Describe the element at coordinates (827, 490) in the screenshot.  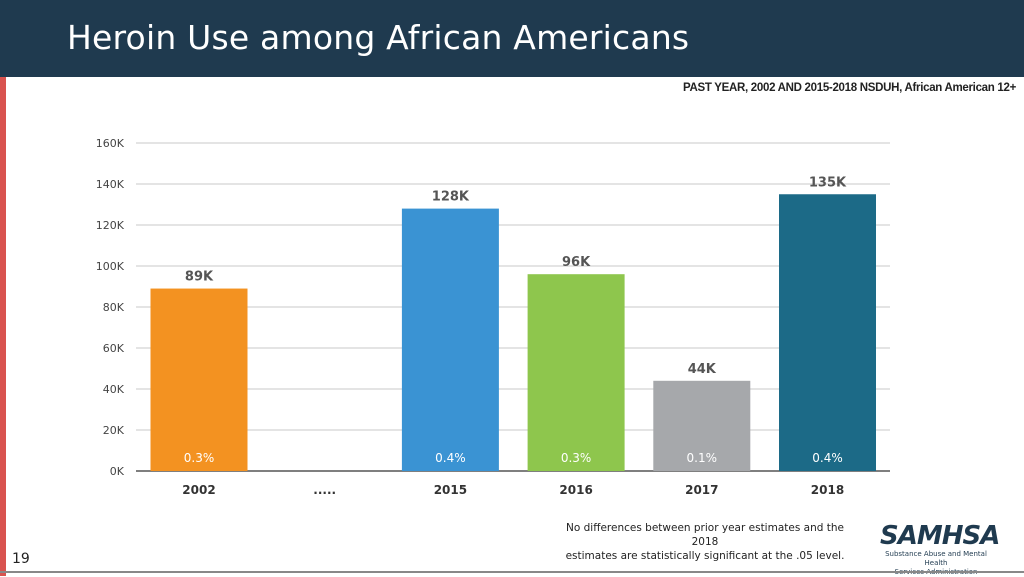
I see `x-tick-label: 2018` at that location.